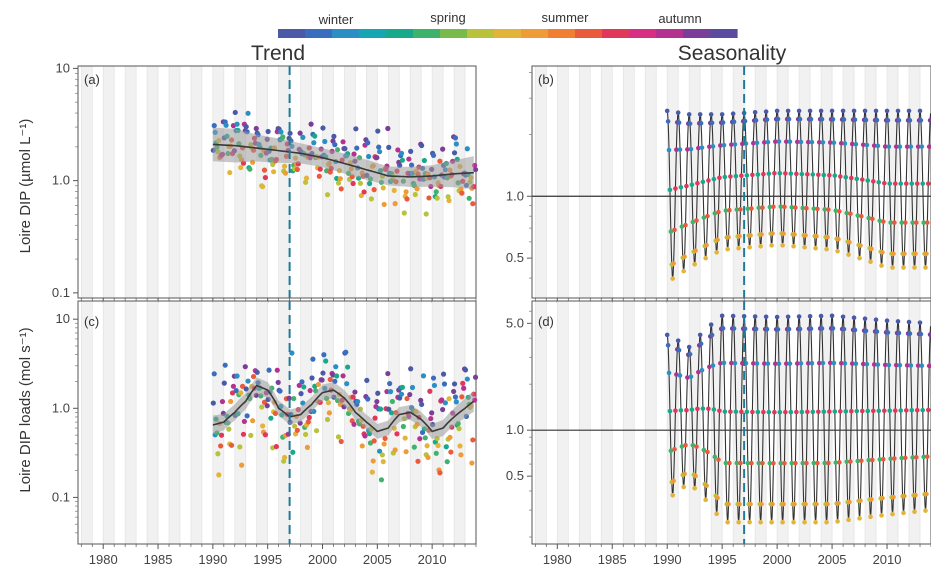 The width and height of the screenshot is (931, 579). I want to click on panel-label-b: (b), so click(546, 79).